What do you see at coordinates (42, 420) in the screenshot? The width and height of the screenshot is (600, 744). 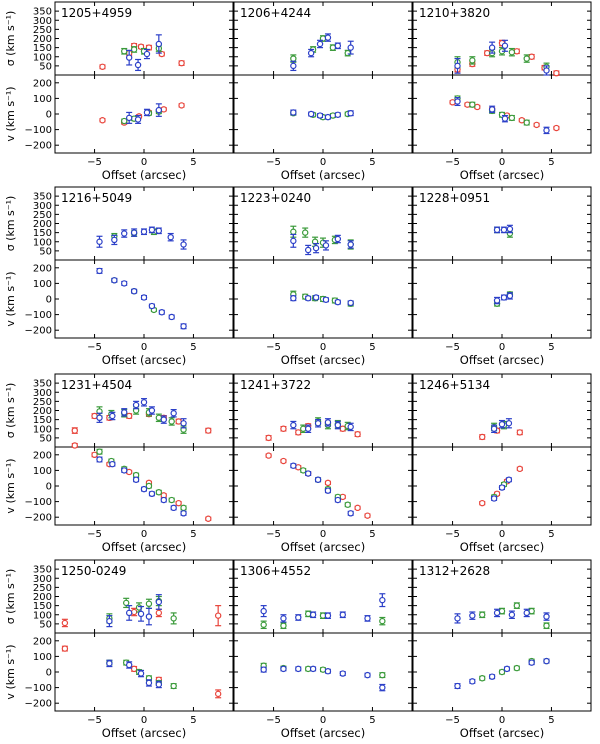 I see `sigma-tick-label: 150` at bounding box center [42, 420].